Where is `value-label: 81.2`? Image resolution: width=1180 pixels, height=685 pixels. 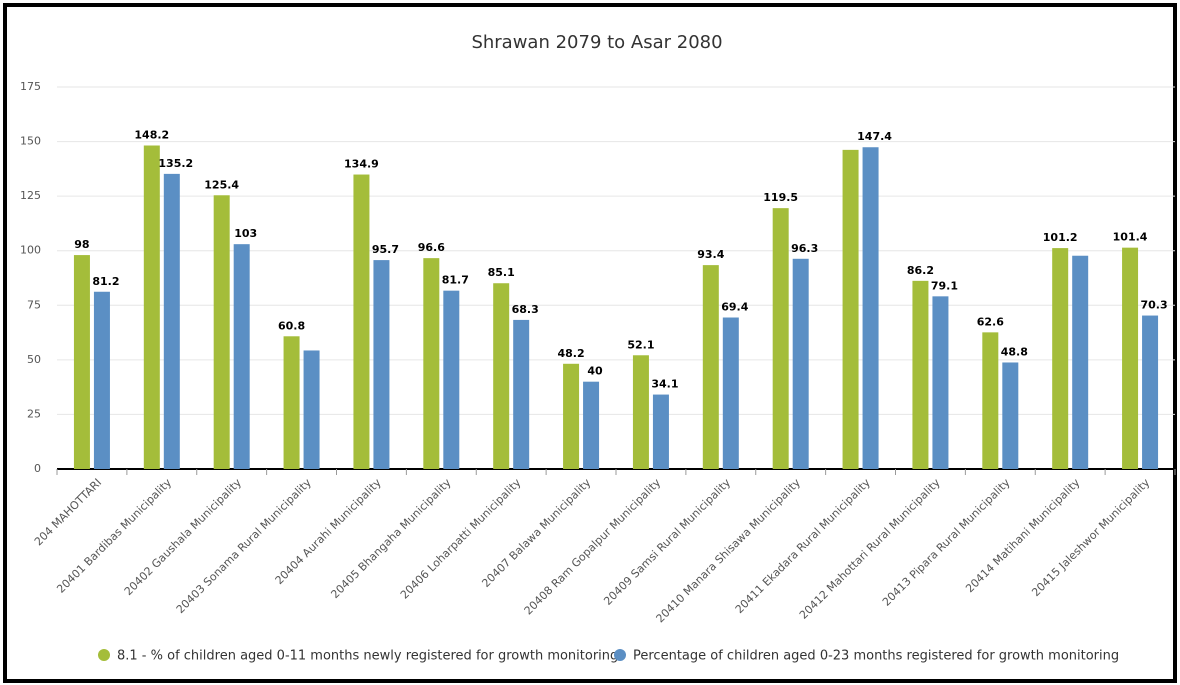 value-label: 81.2 is located at coordinates (105, 281).